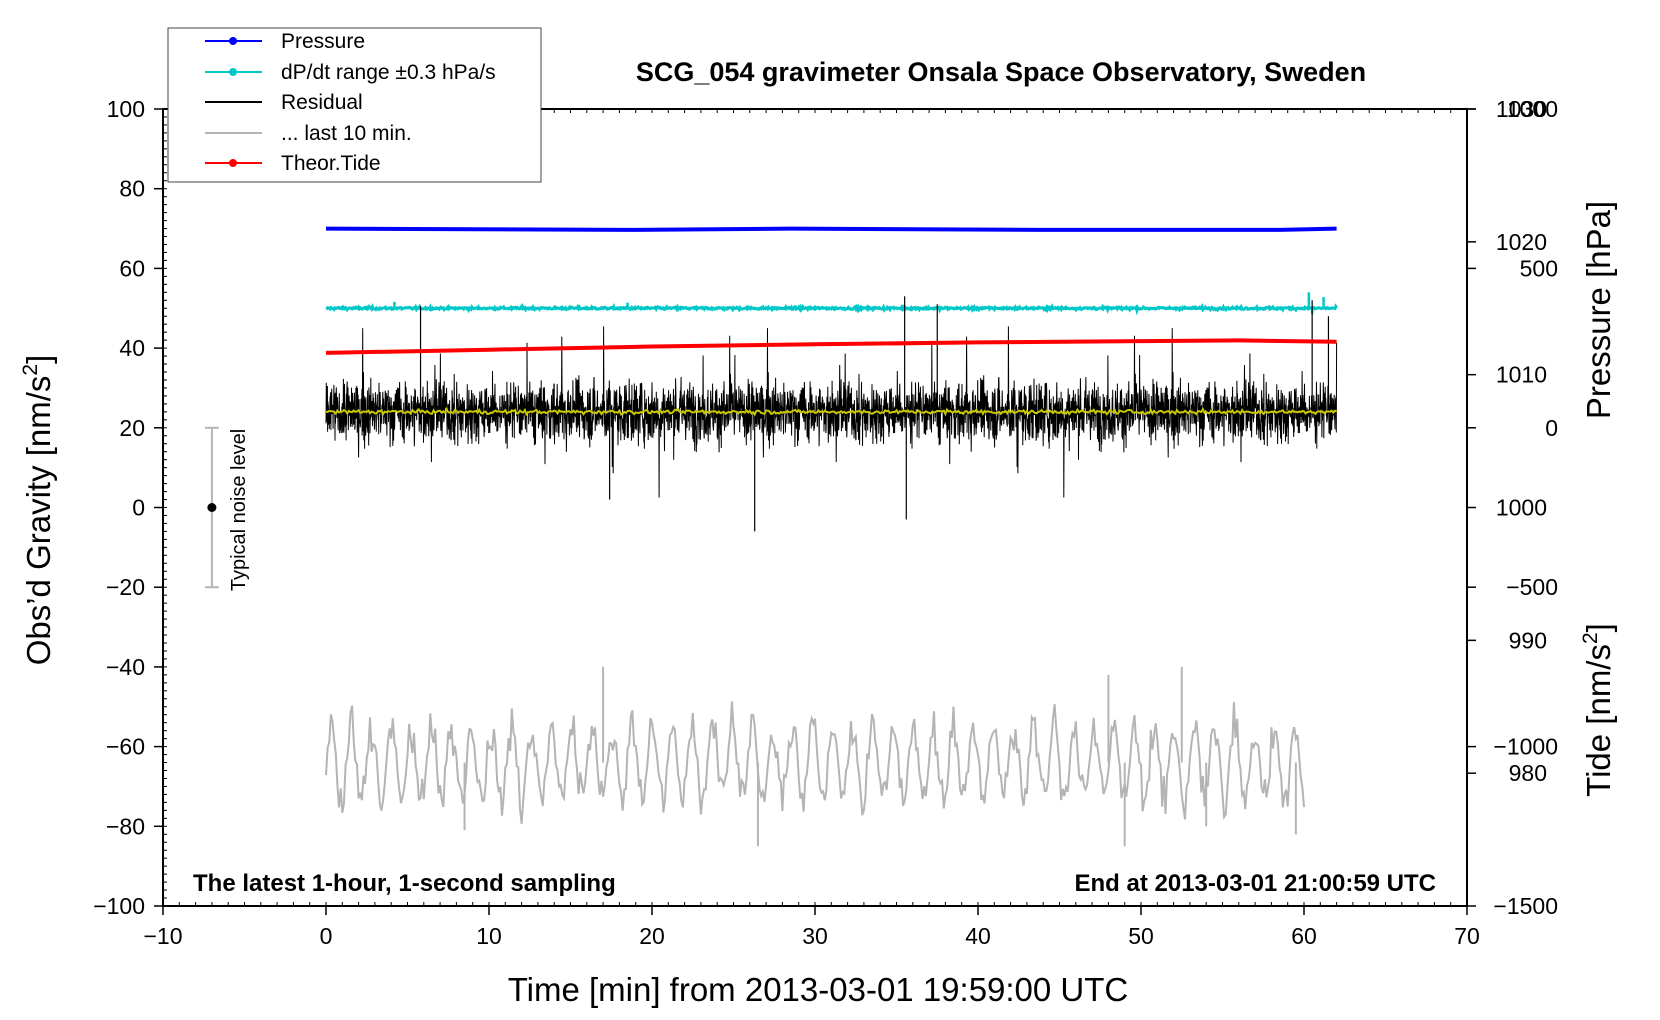 This screenshot has width=1660, height=1020. I want to click on legend-marks, so click(233, 102).